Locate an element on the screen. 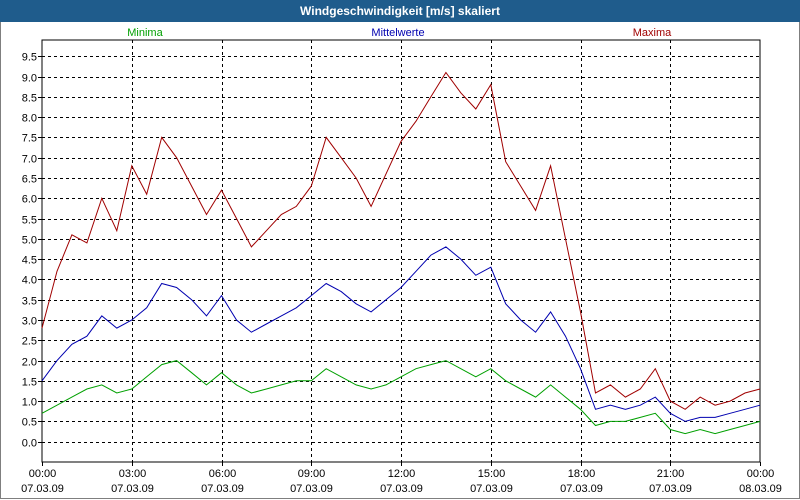 Image resolution: width=800 pixels, height=500 pixels. legend-maxima: Maxima is located at coordinates (652, 33).